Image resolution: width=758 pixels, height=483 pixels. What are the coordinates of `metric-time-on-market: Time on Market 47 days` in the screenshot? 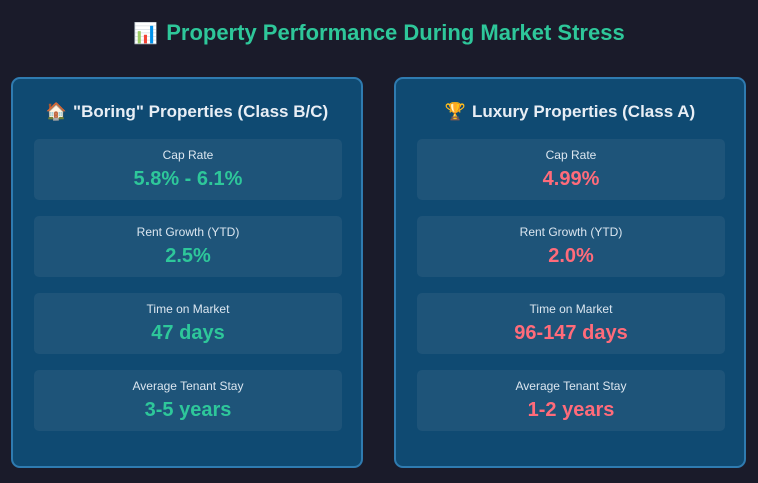 It's located at (188, 323).